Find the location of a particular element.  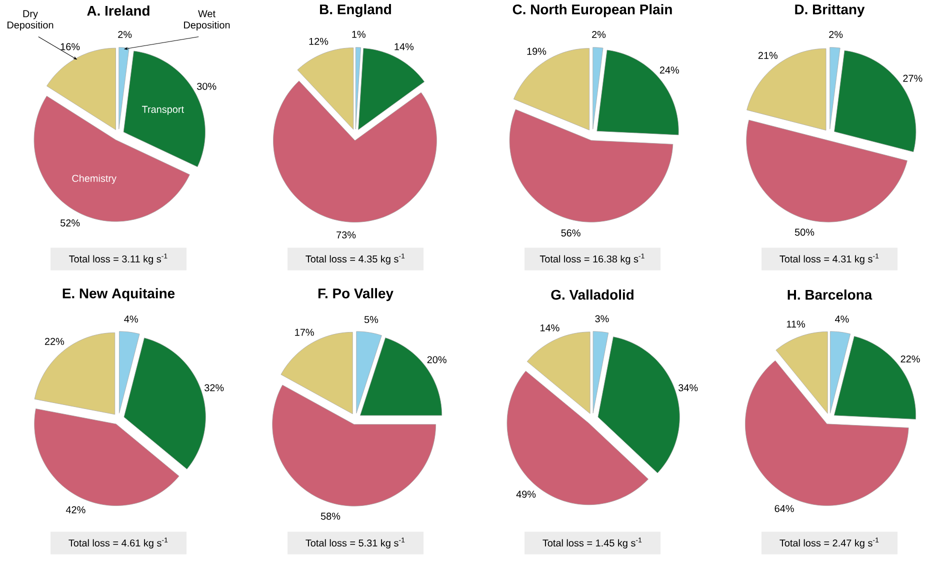

data-label: 24% is located at coordinates (670, 70).